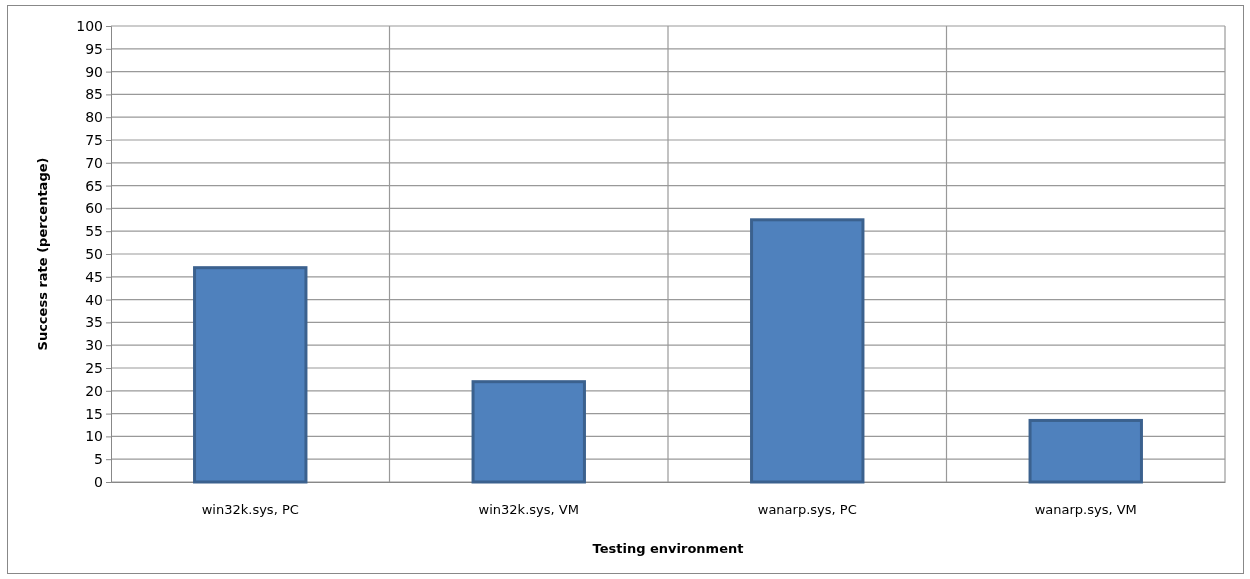  Describe the element at coordinates (94, 436) in the screenshot. I see `y-tick-label: 10` at that location.